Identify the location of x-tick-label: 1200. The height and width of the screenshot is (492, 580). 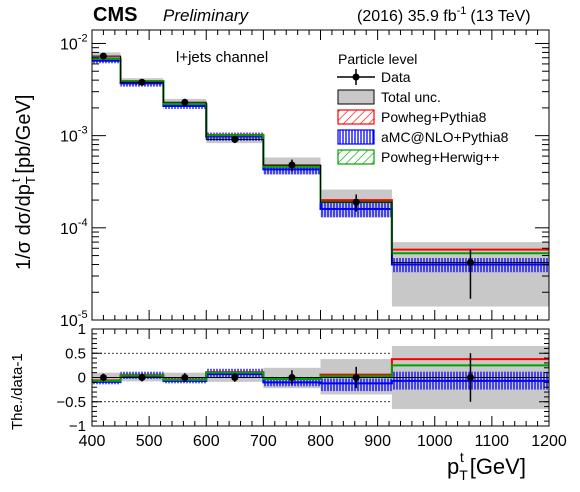
(549, 441).